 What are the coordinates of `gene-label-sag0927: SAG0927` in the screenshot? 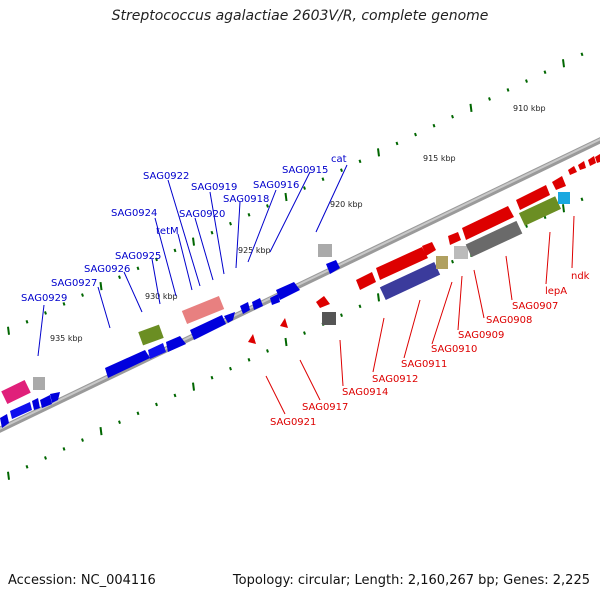 It's located at (74, 283).